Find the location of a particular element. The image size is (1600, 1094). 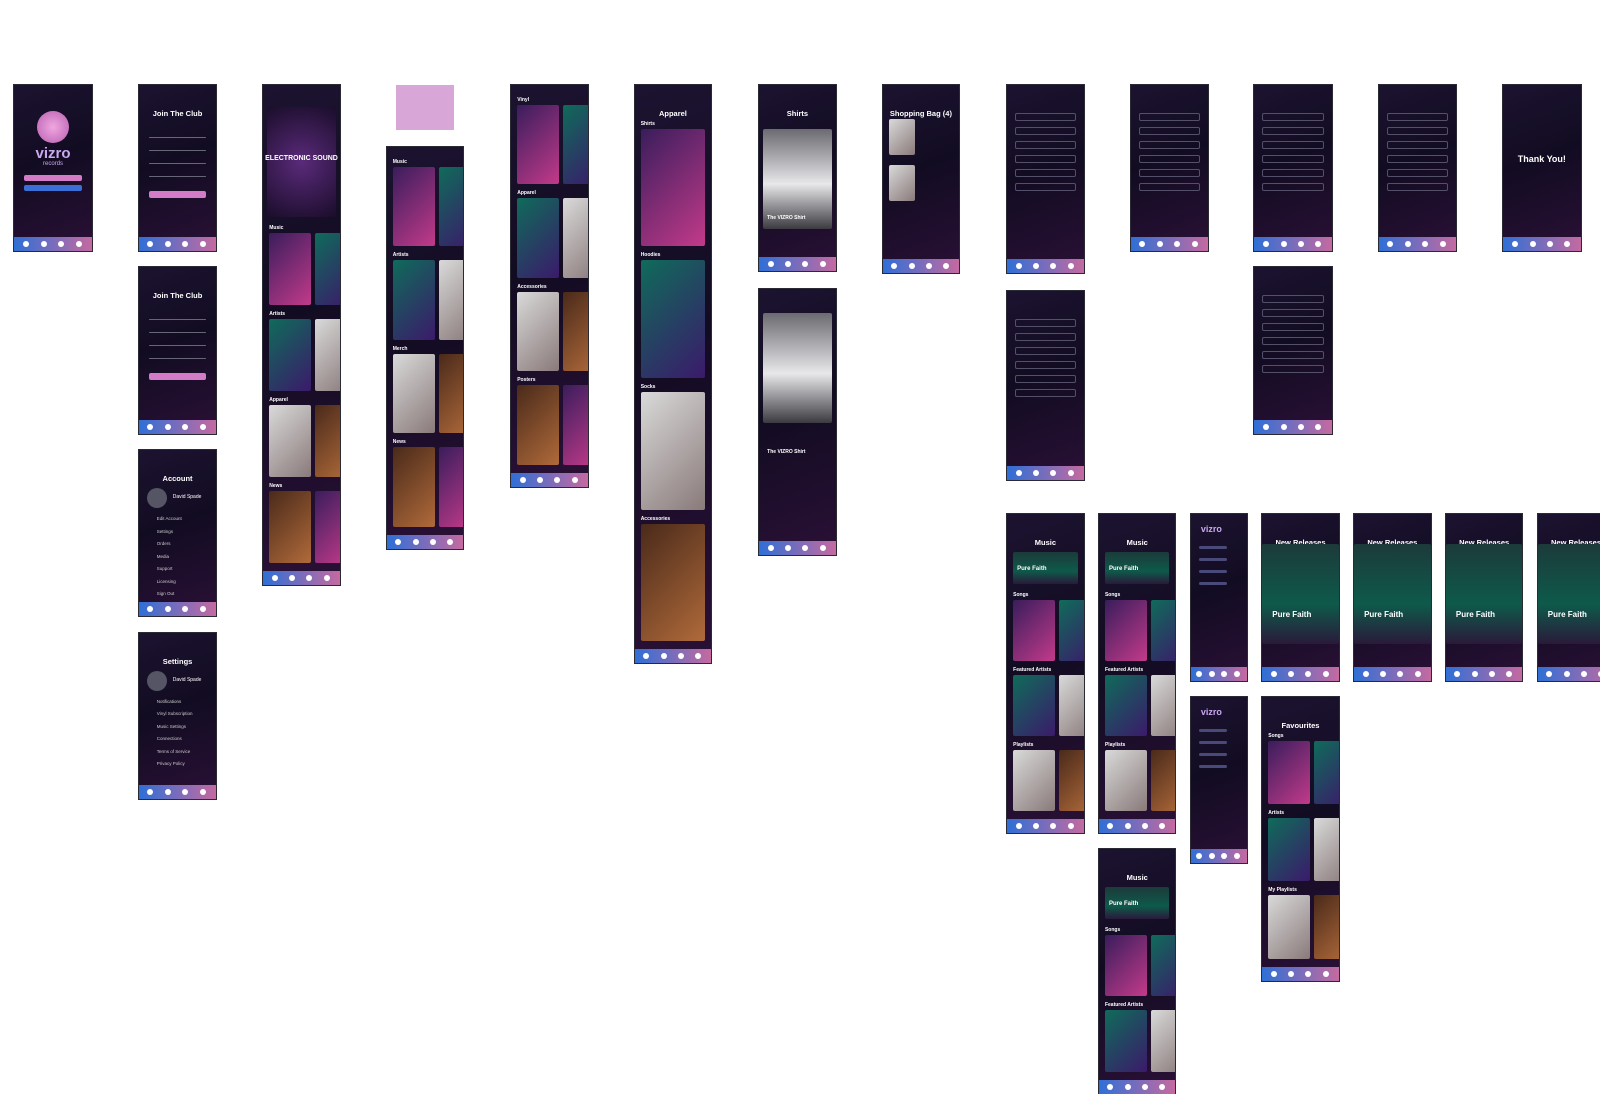

section-title: Vinyl is located at coordinates (523, 99).